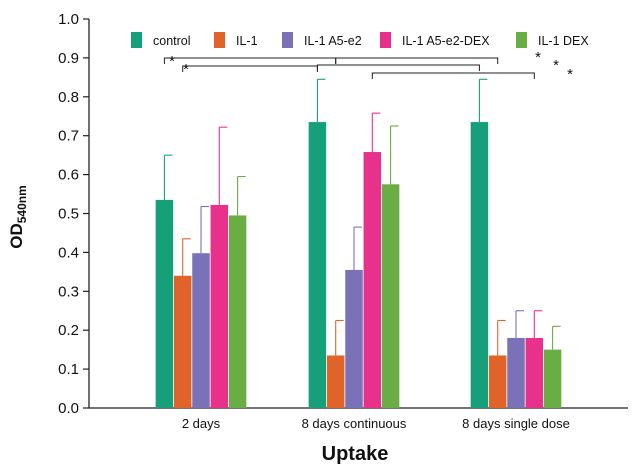 Image resolution: width=637 pixels, height=465 pixels. I want to click on legend-label: IL-1 DEX, so click(563, 41).